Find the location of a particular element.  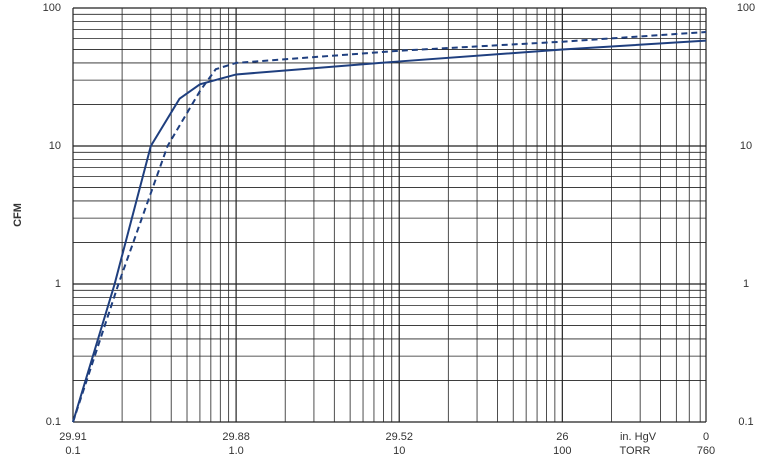

x-tick-label: 1.0 is located at coordinates (235, 451).